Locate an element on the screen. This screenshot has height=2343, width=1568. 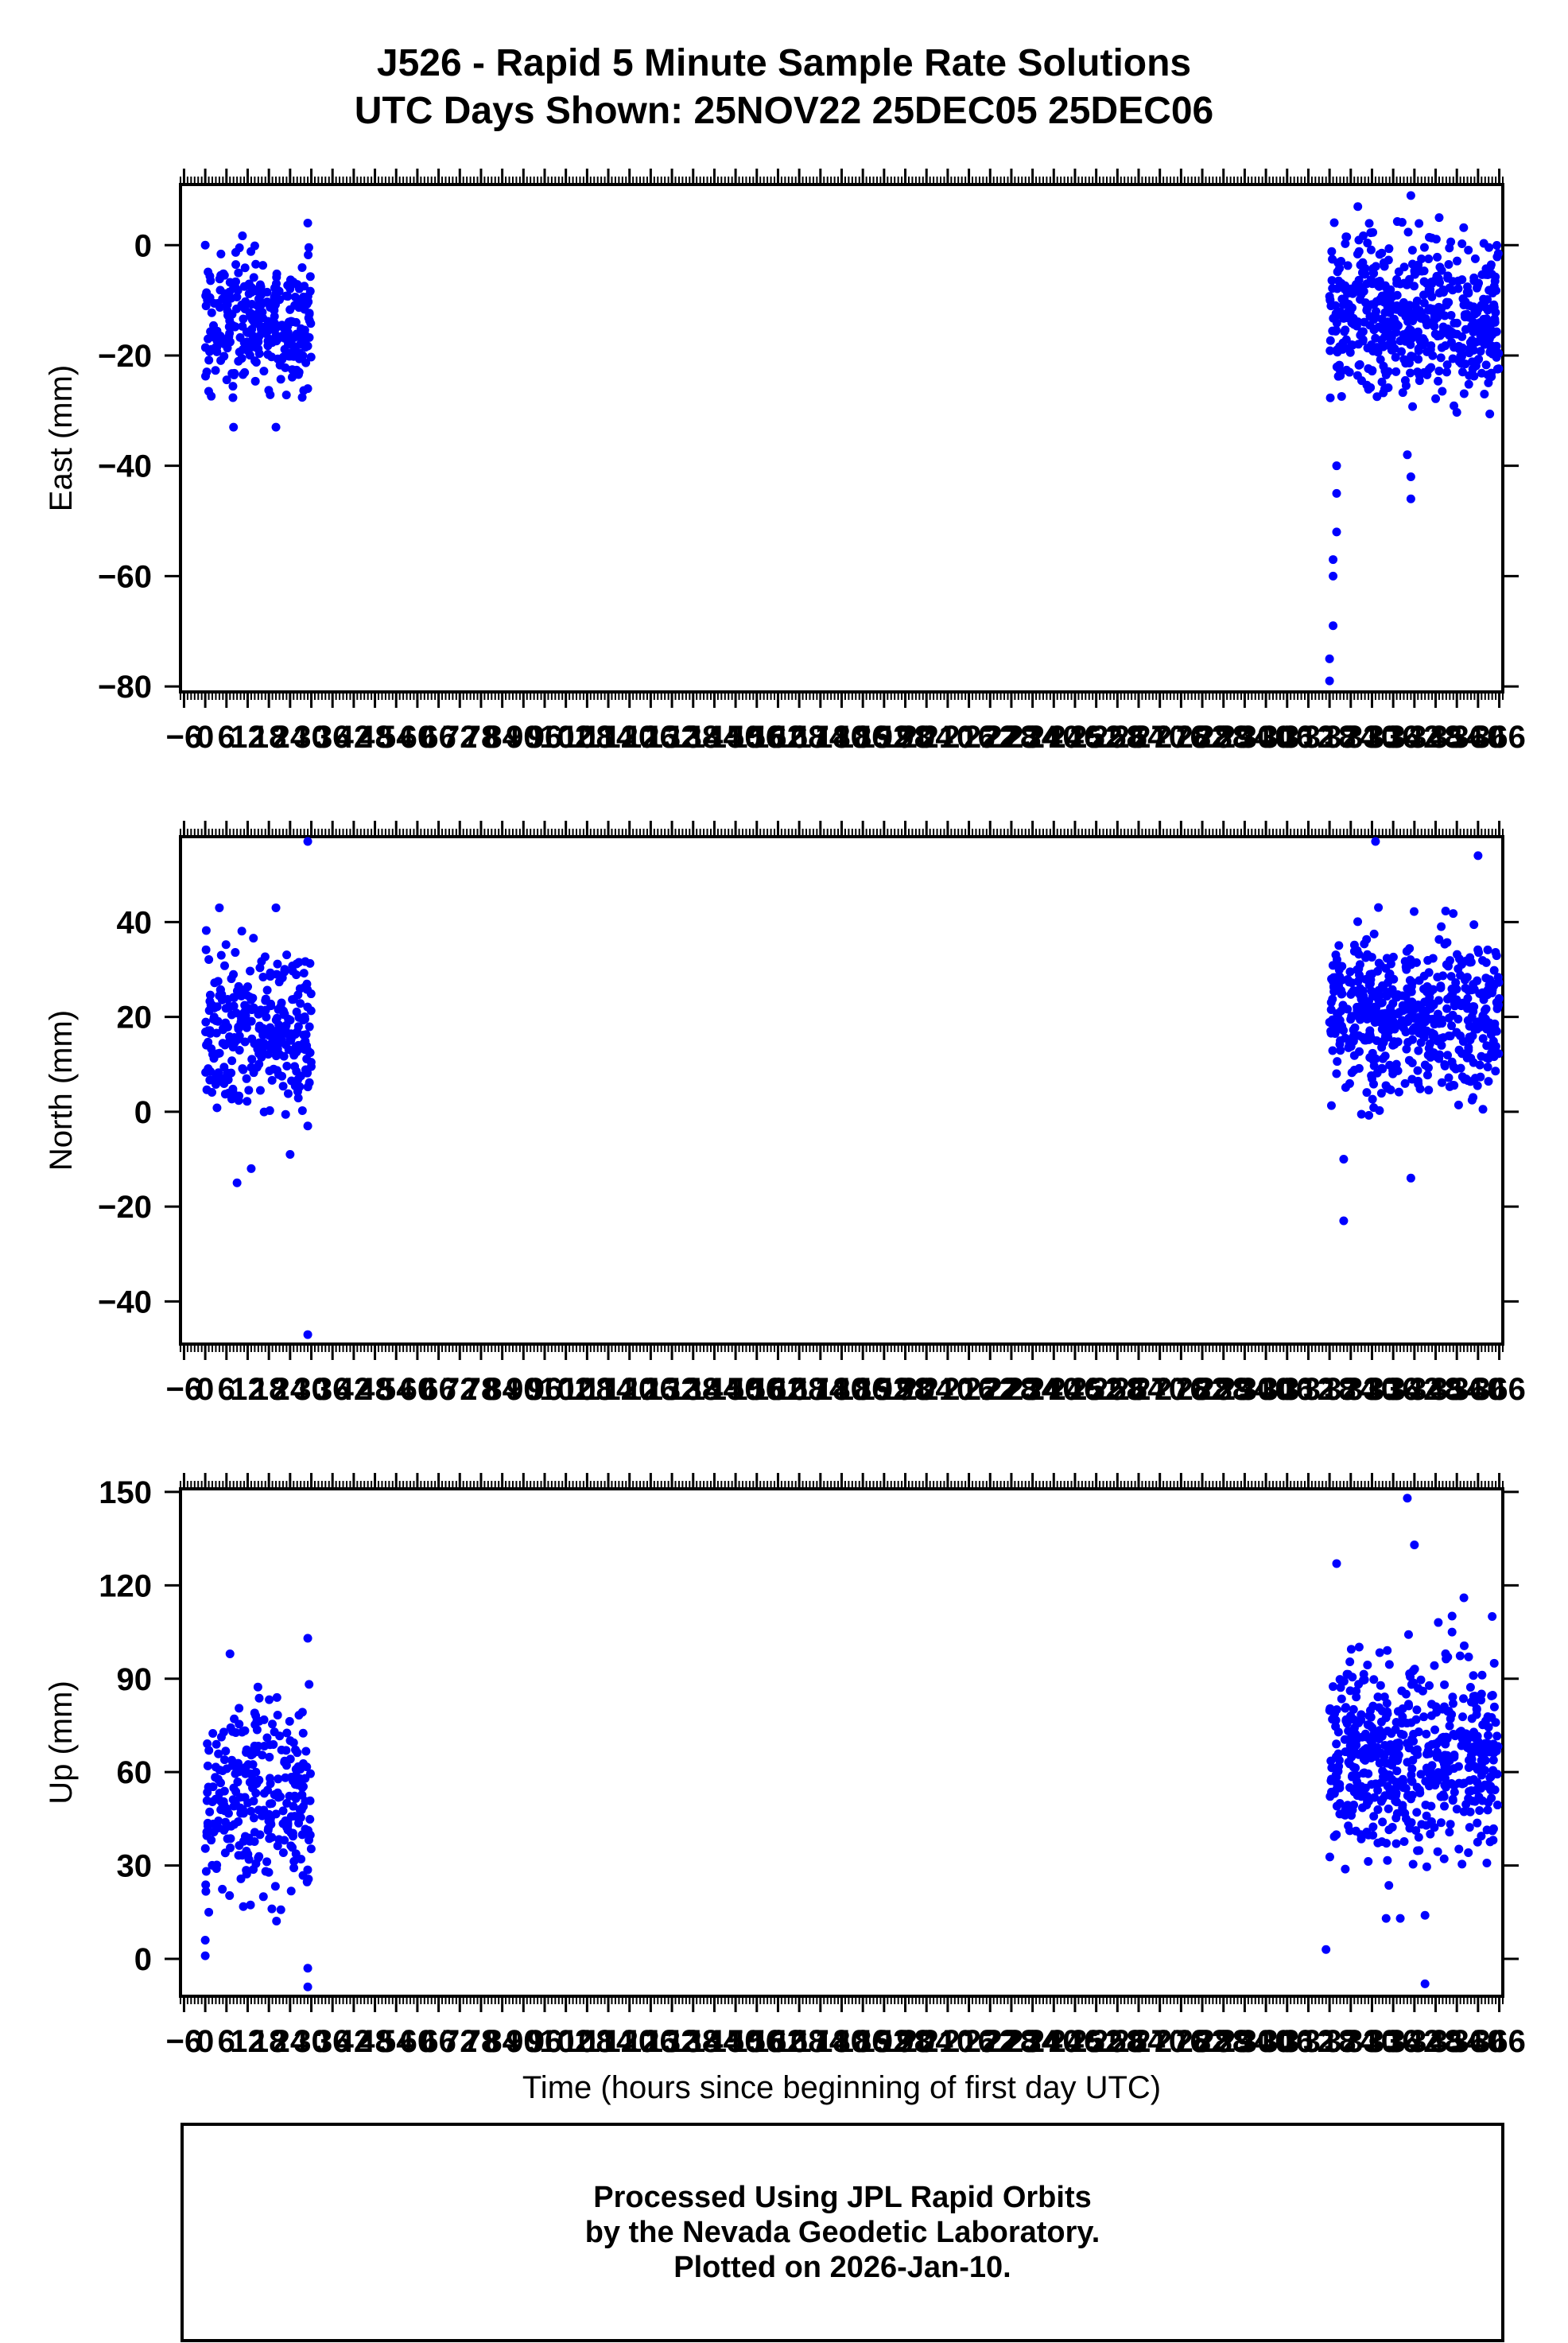
x-tick-label: 198 is located at coordinates (906, 1390).